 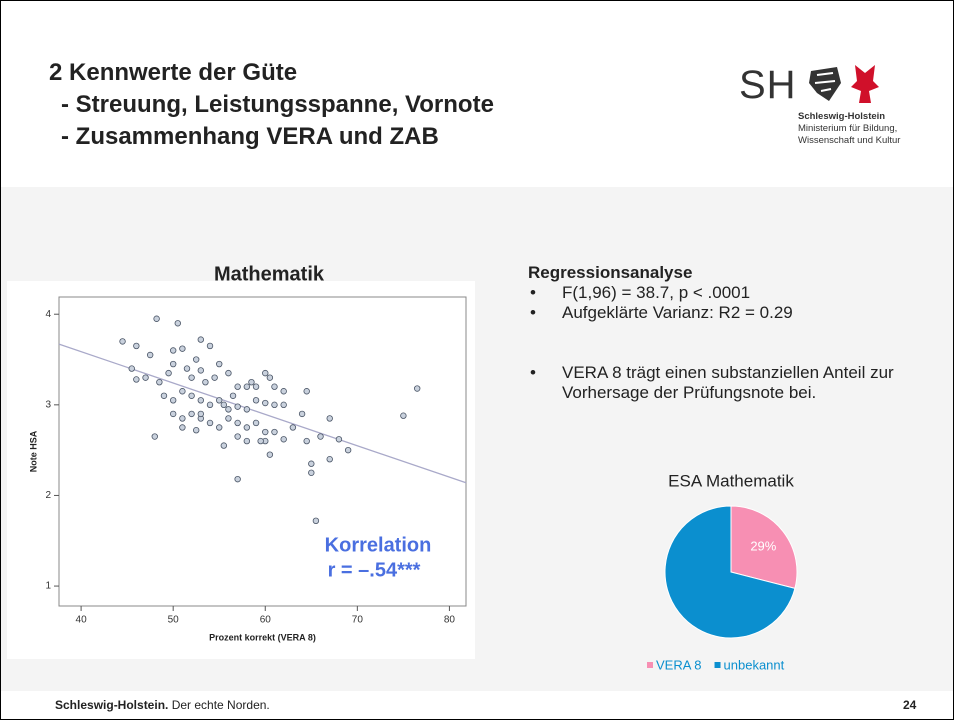 What do you see at coordinates (844, 84) in the screenshot?
I see `logo-emblem` at bounding box center [844, 84].